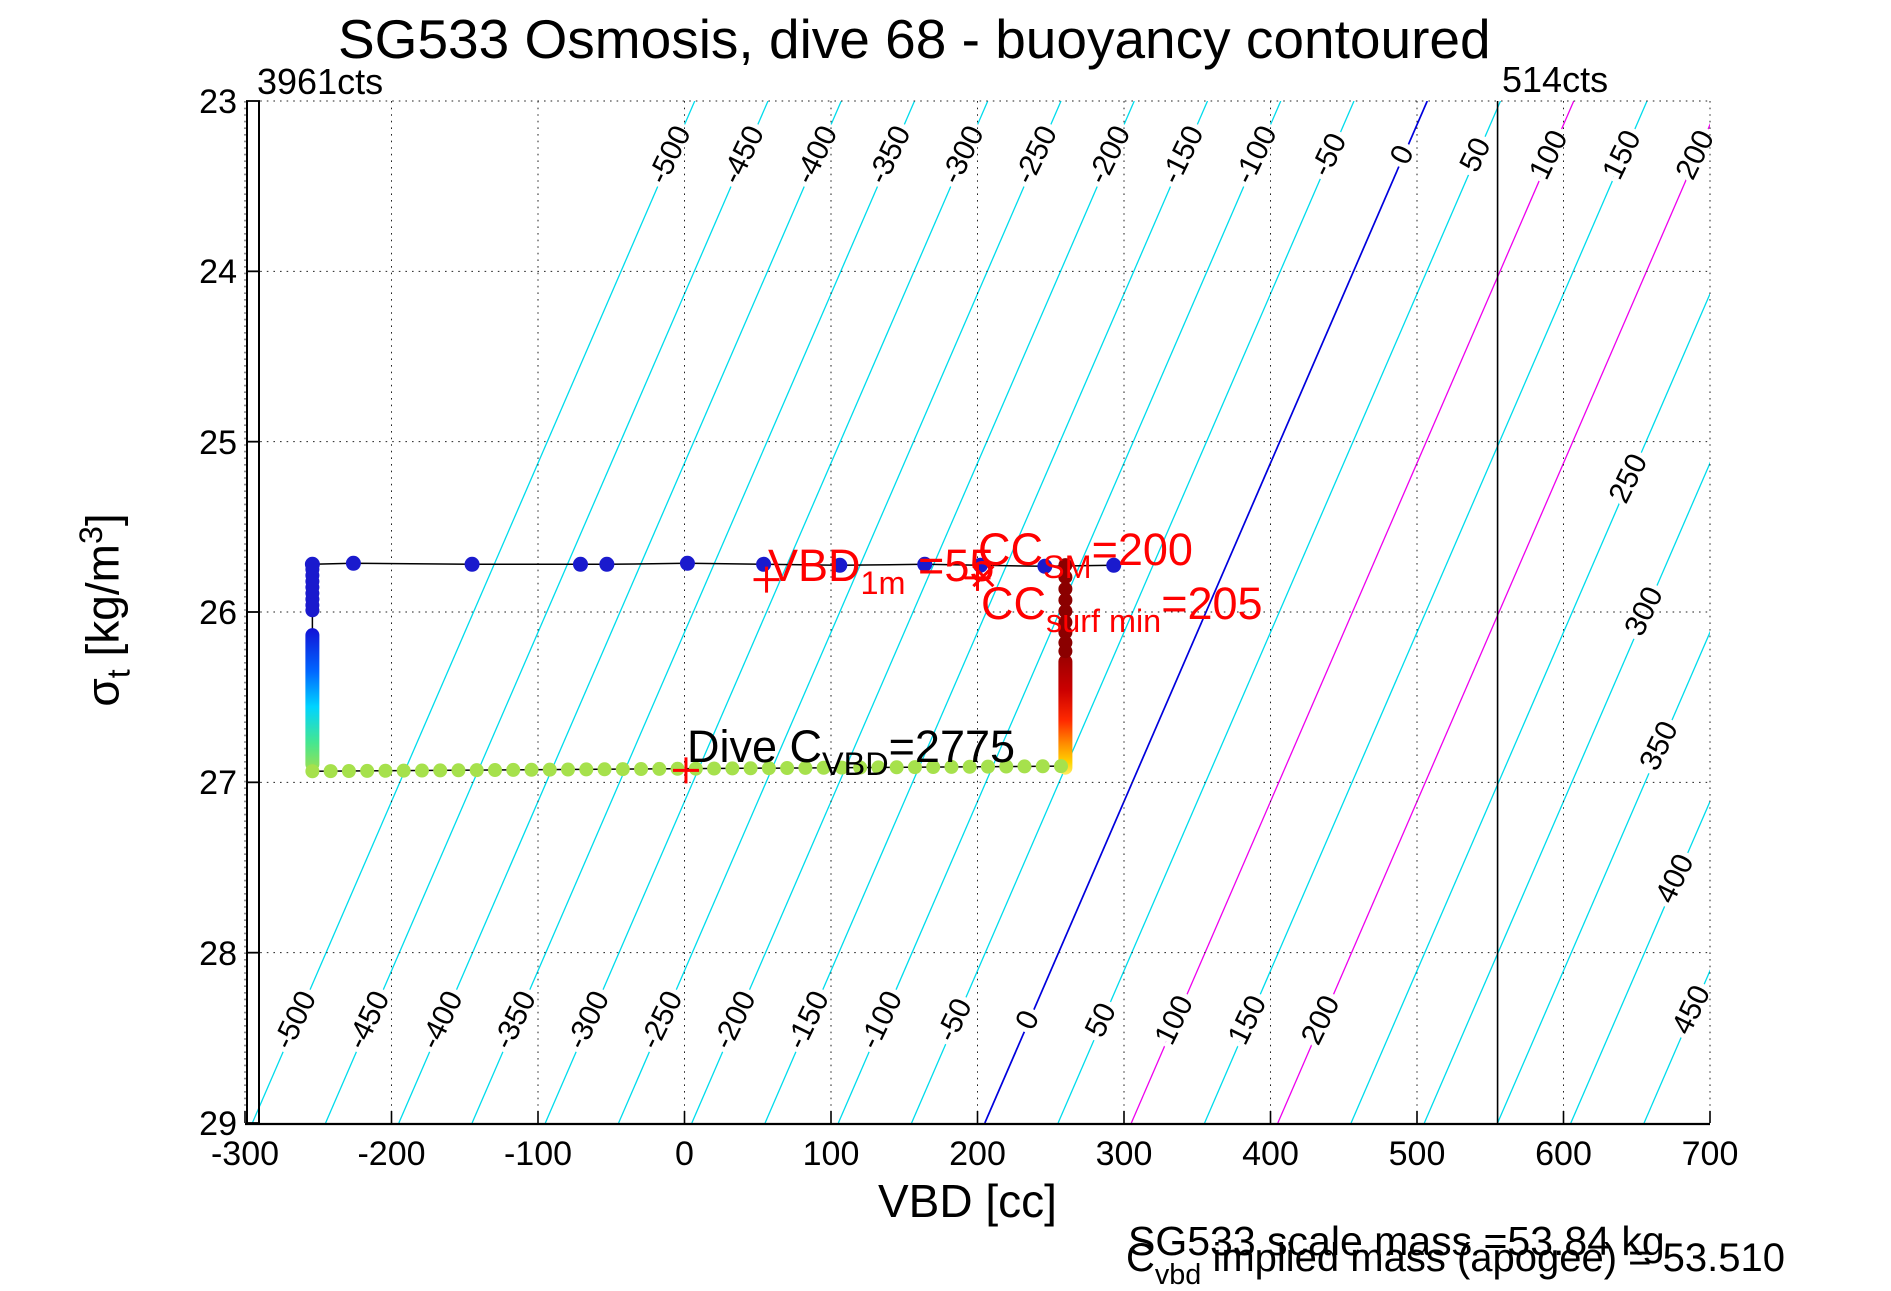 This screenshot has height=1291, width=1891. Describe the element at coordinates (833, 674) in the screenshot. I see `red-markers` at that location.